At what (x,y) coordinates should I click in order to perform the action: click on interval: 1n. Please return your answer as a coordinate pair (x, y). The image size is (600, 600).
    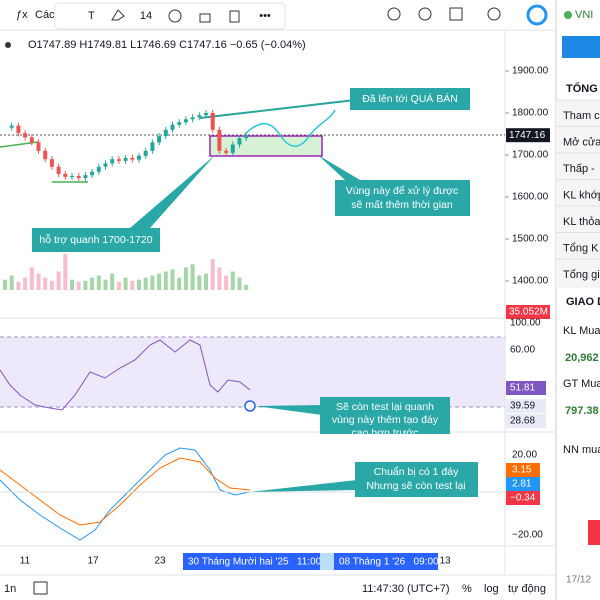
    Looking at the image, I should click on (10, 589).